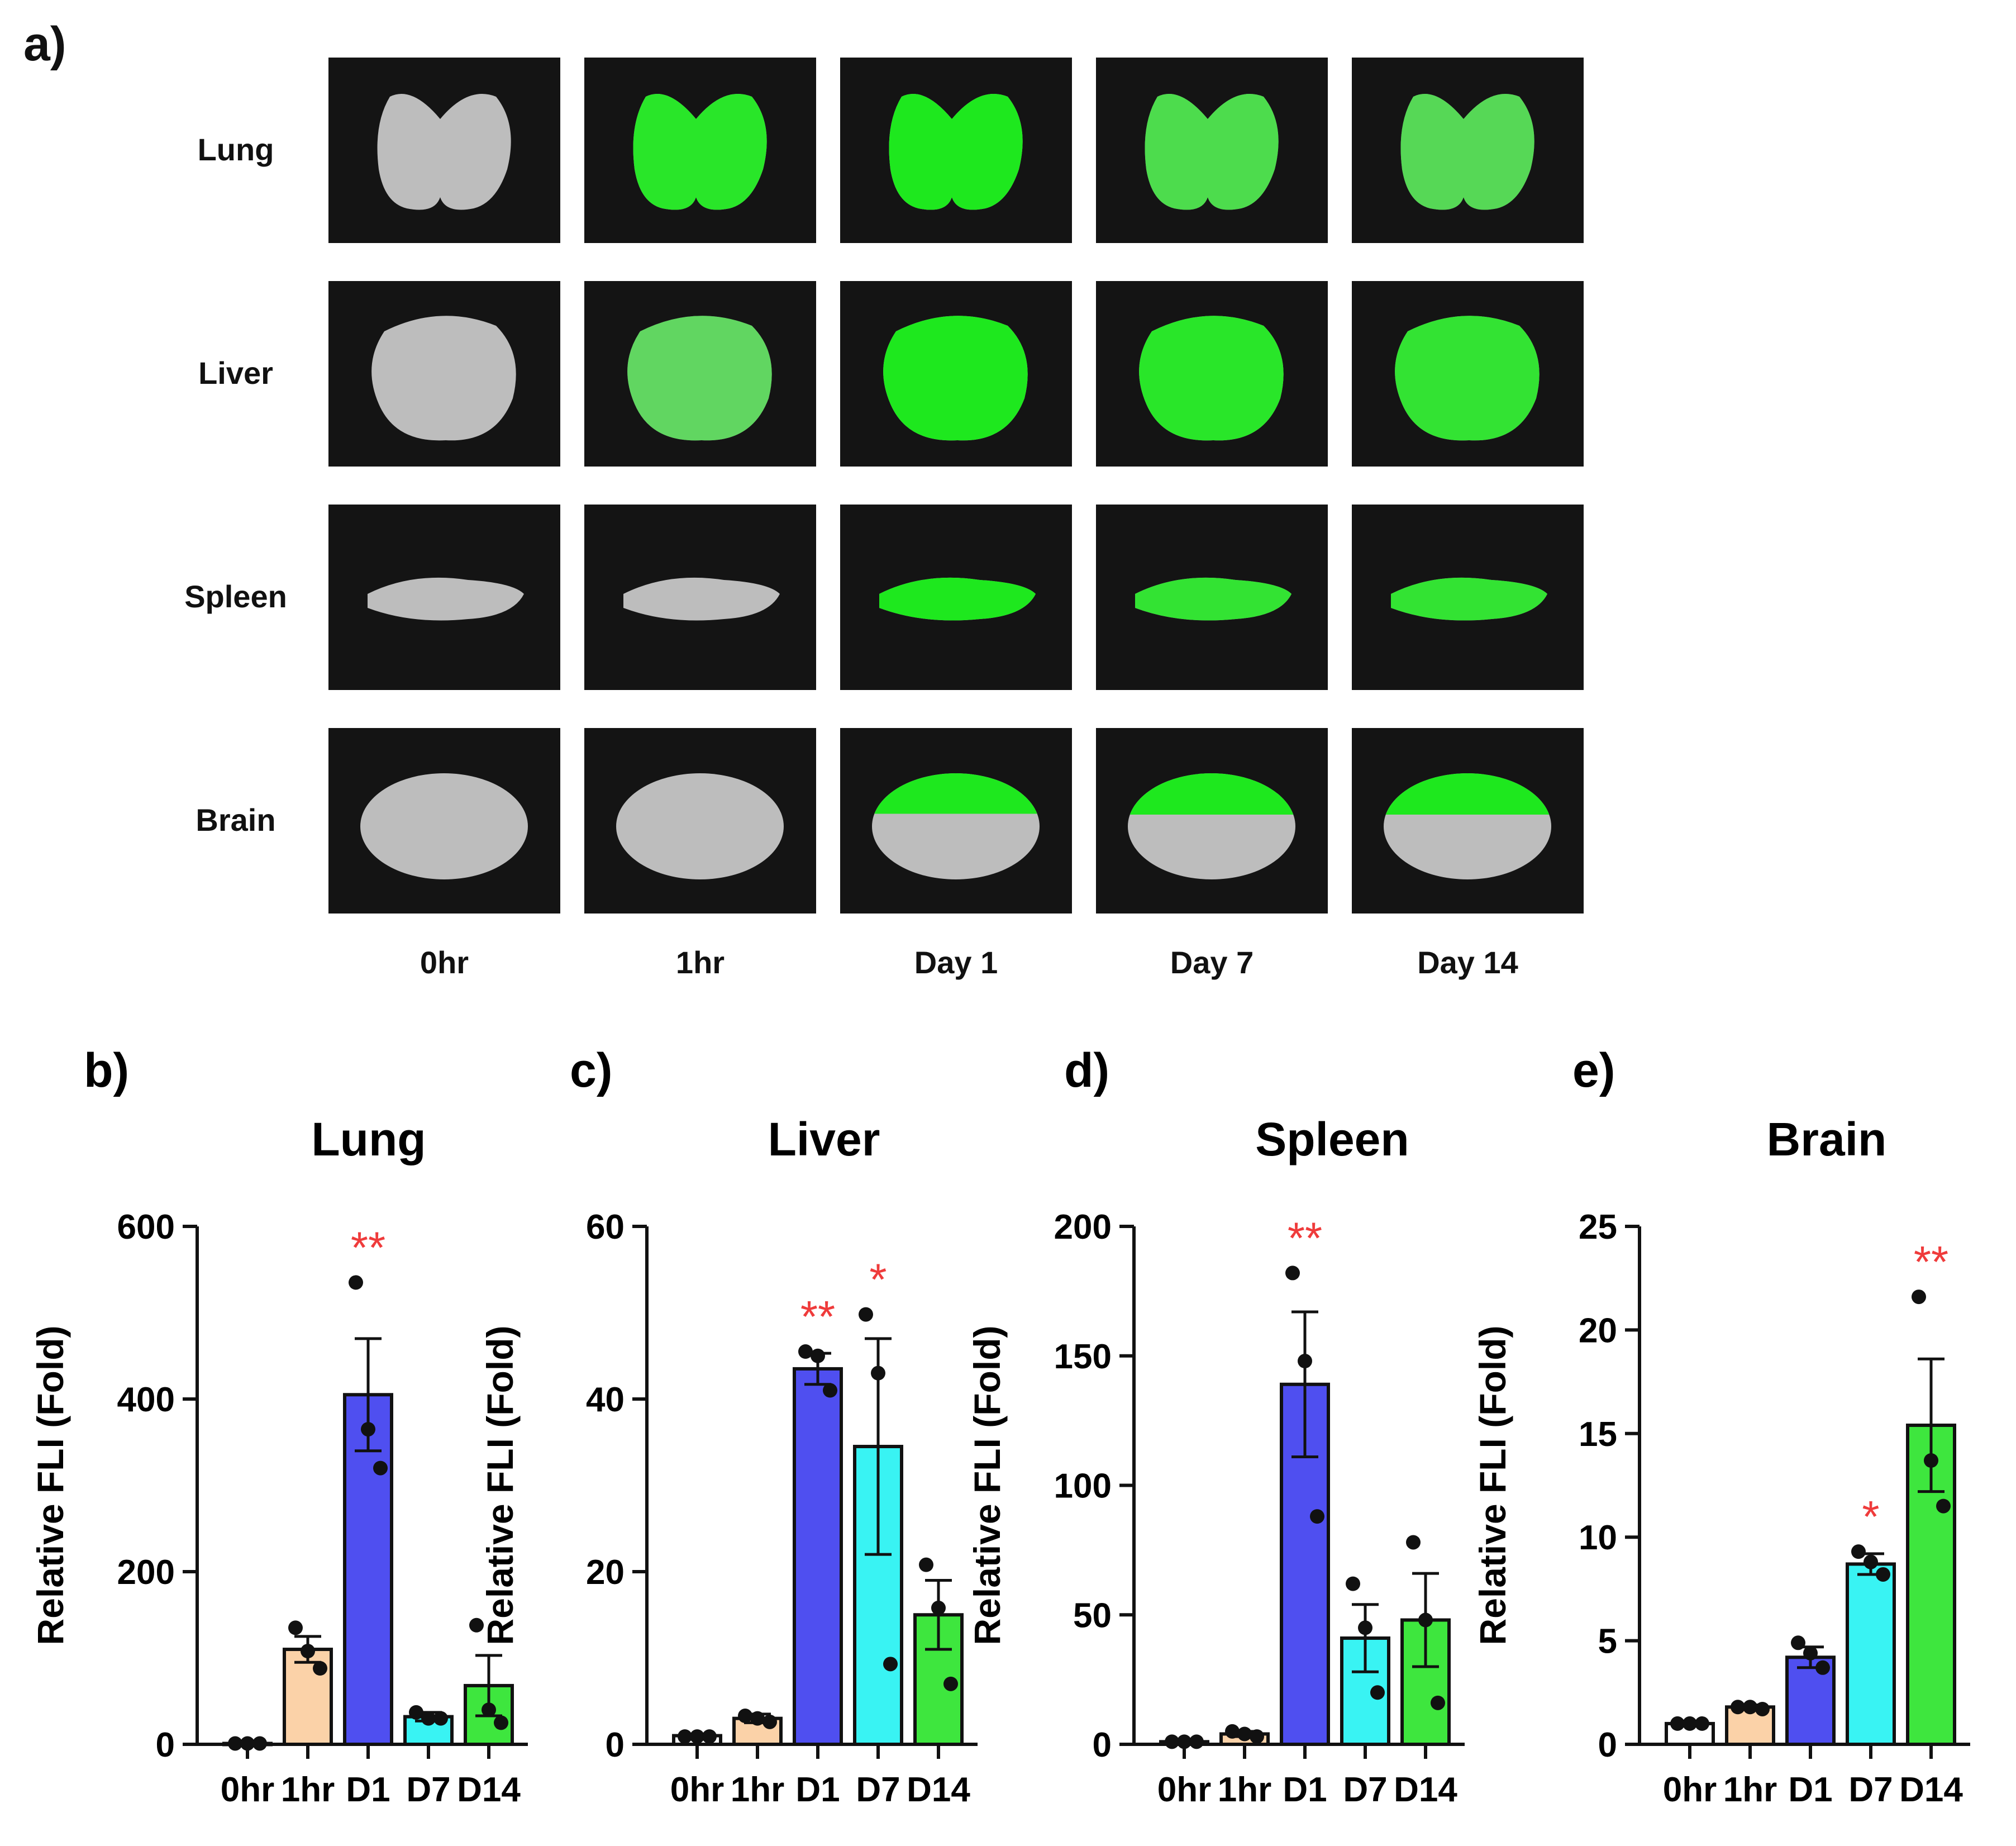 The image size is (2016, 1846). I want to click on image-spleen-0hr, so click(444, 597).